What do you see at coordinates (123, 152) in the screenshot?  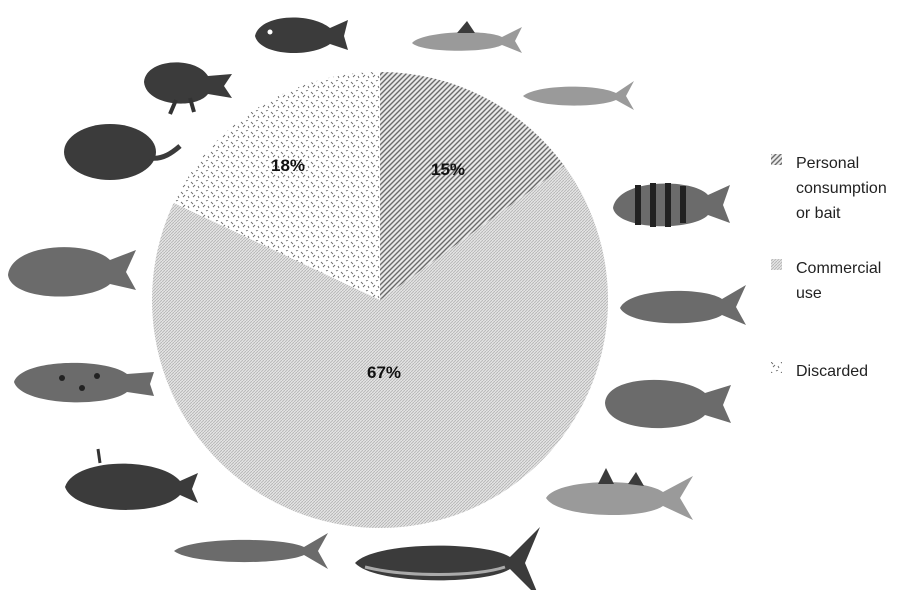 I see `stingray-icon` at bounding box center [123, 152].